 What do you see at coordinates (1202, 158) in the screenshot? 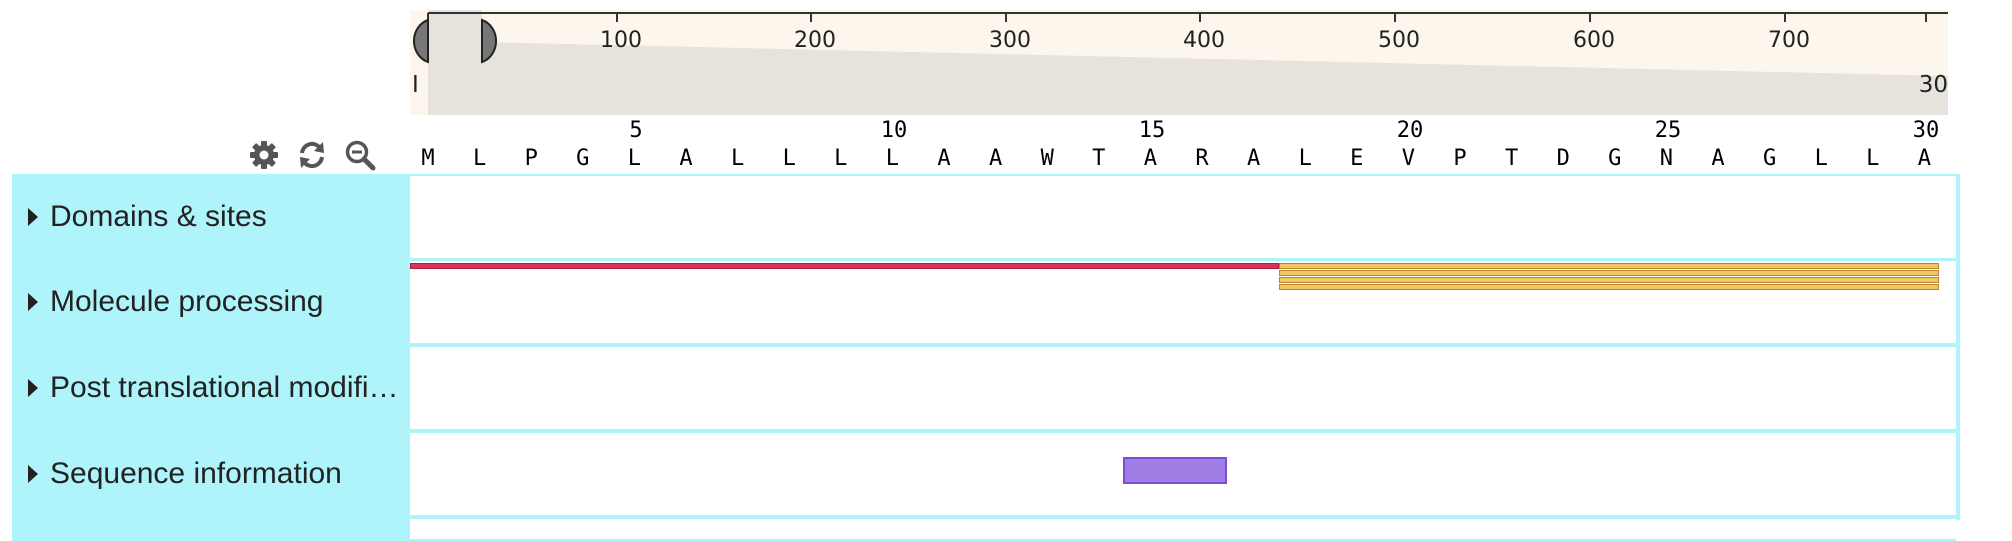
I see `residue-letter: R` at bounding box center [1202, 158].